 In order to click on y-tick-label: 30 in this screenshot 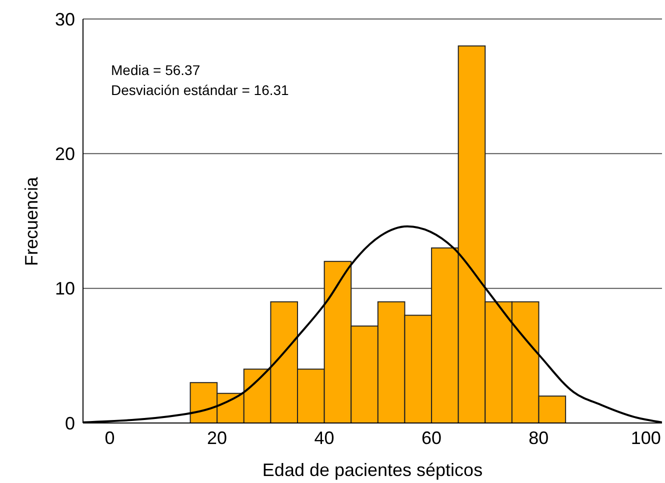, I will do `click(64, 19)`.